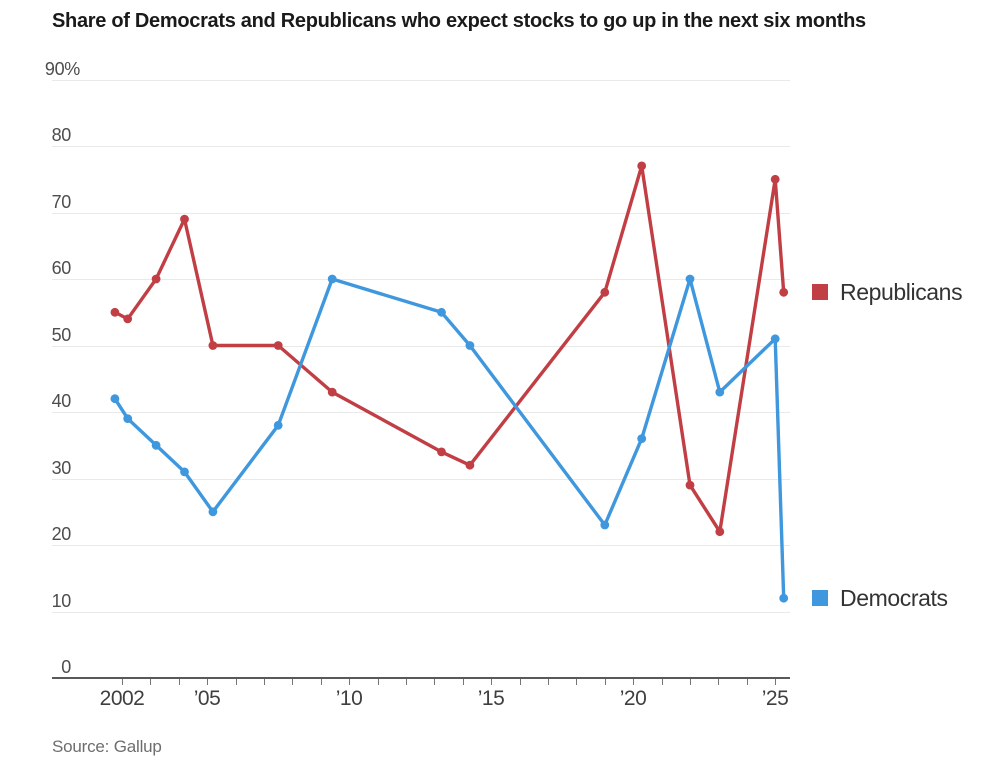  I want to click on democrats-legend-swatch-icon, so click(820, 598).